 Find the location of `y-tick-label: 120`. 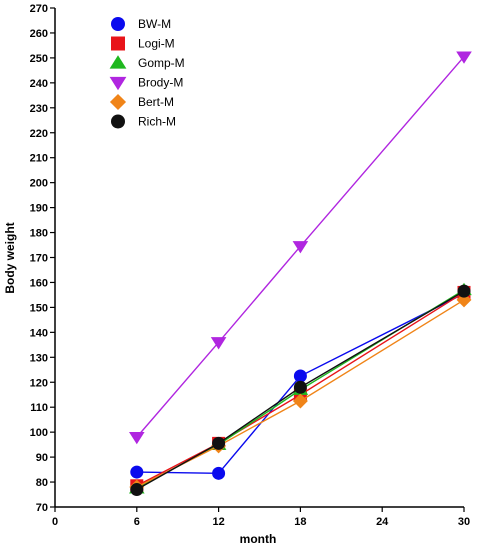

y-tick-label: 120 is located at coordinates (39, 383).